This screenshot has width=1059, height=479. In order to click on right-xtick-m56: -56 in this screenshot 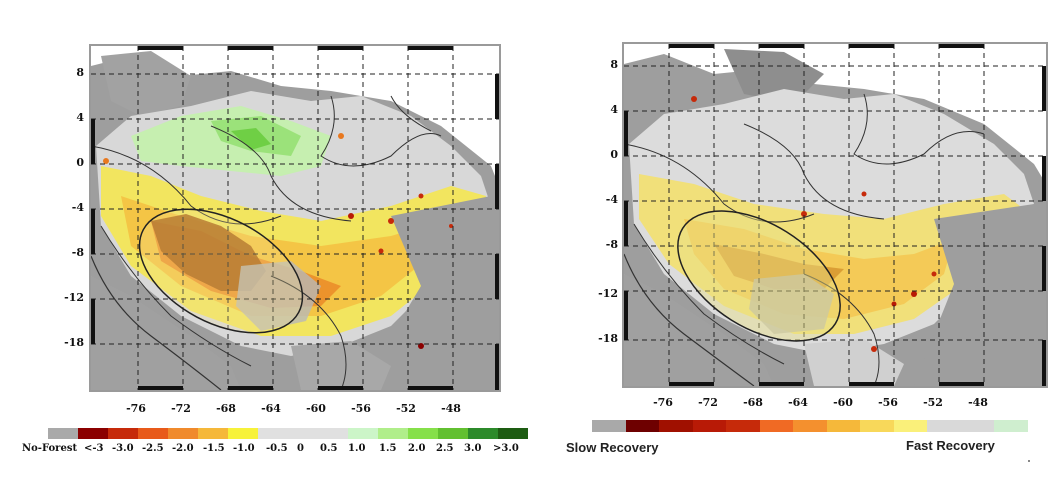, I will do `click(888, 402)`.